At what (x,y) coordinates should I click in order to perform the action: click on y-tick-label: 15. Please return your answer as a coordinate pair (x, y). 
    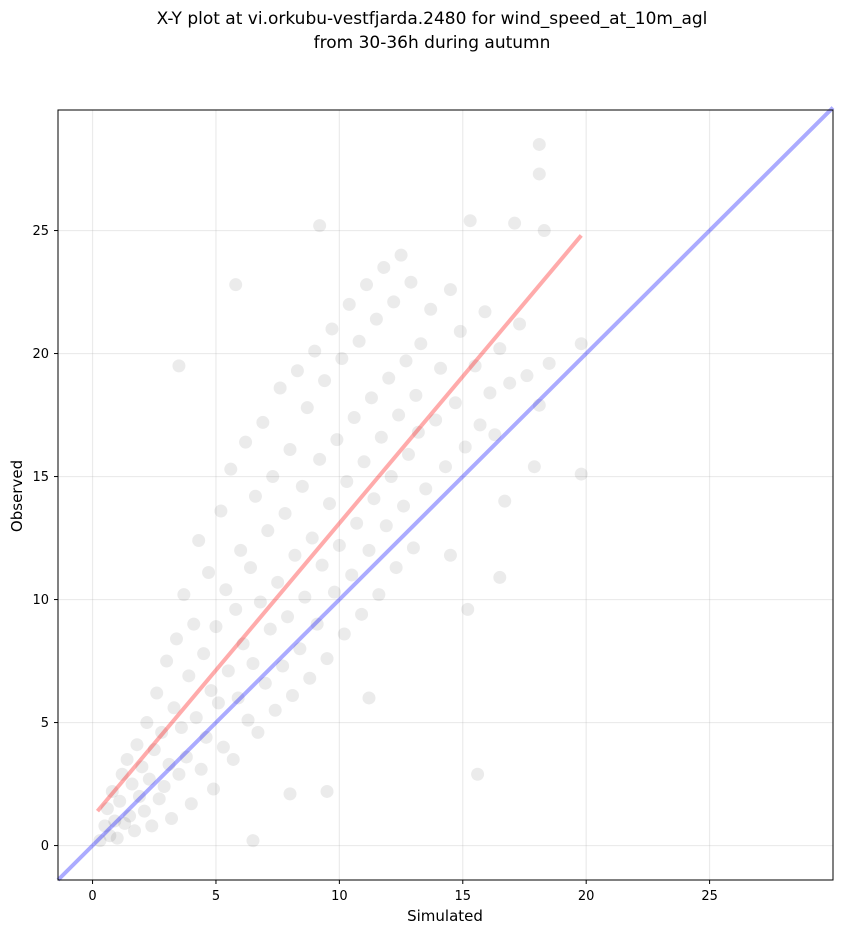
    Looking at the image, I should click on (40, 477).